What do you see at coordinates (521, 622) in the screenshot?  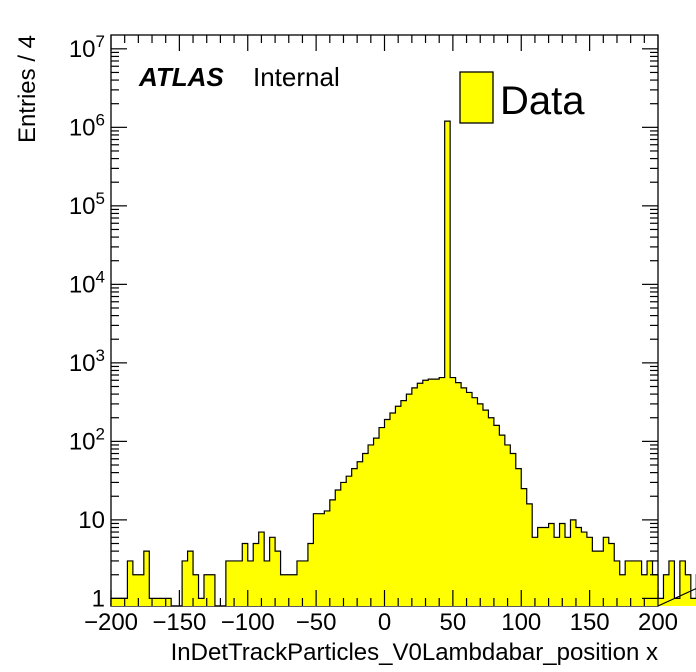 I see `x-tick-label: 100` at bounding box center [521, 622].